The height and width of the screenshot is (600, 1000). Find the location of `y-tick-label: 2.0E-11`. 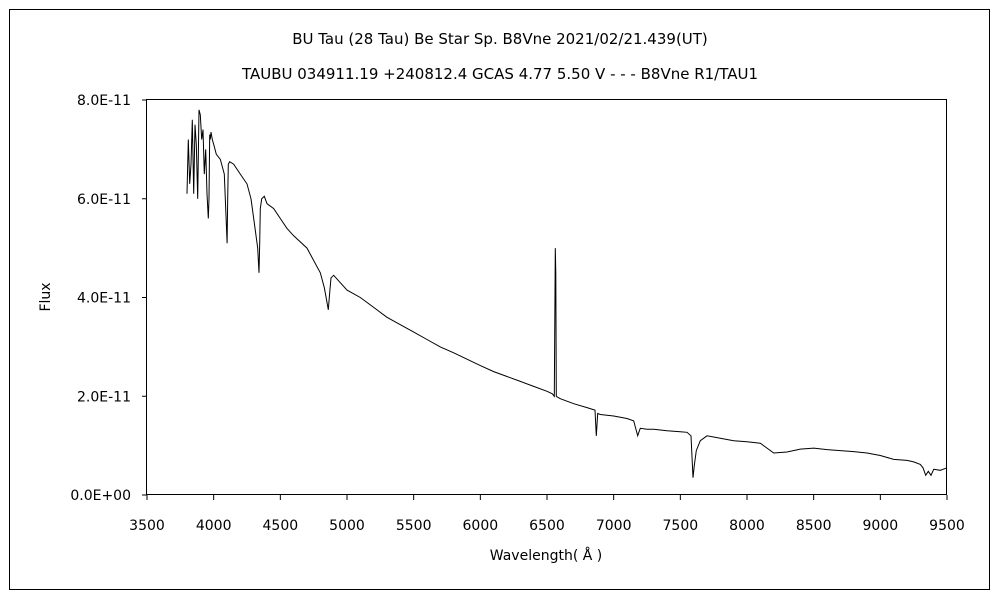

y-tick-label: 2.0E-11 is located at coordinates (104, 397).